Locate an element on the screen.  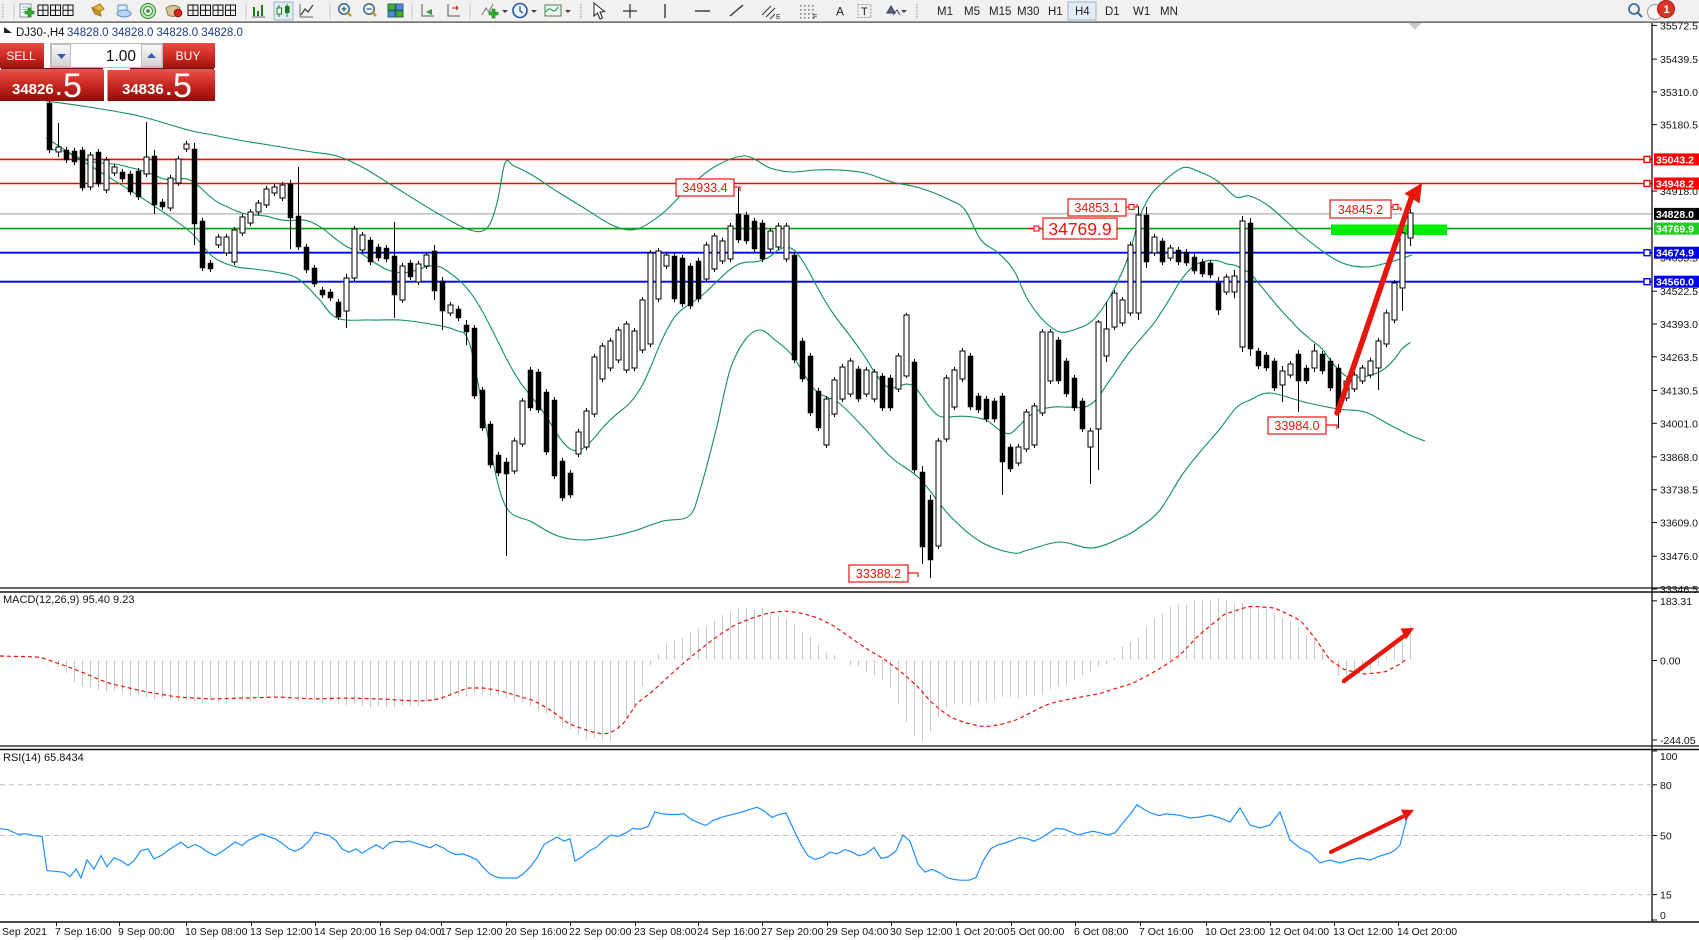
svg-text: 33609.0 is located at coordinates (1679, 524).